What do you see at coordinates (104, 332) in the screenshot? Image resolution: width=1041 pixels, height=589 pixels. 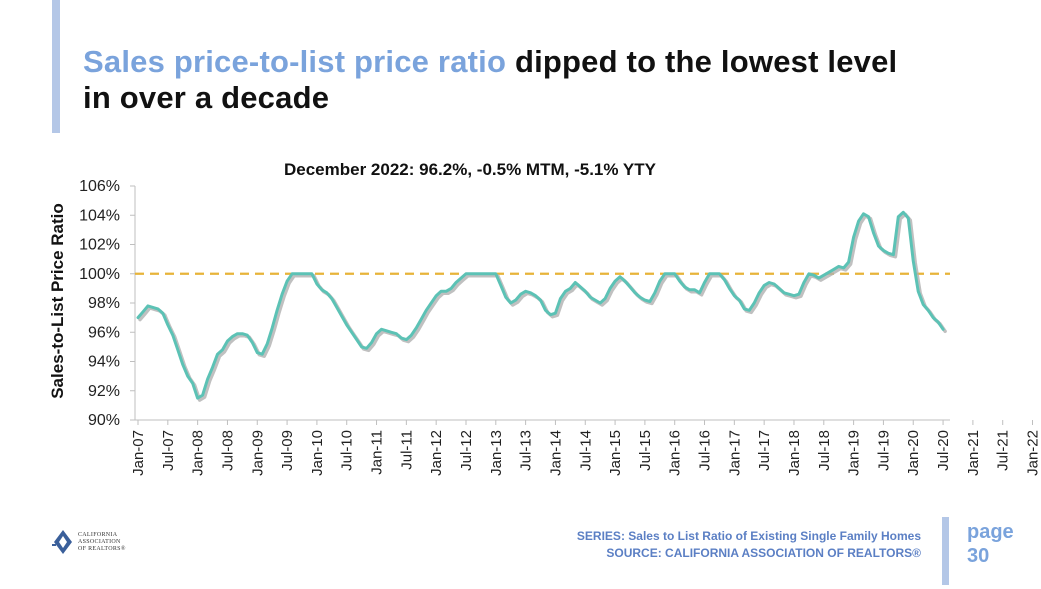 I see `y-tick-label: 96%` at bounding box center [104, 332].